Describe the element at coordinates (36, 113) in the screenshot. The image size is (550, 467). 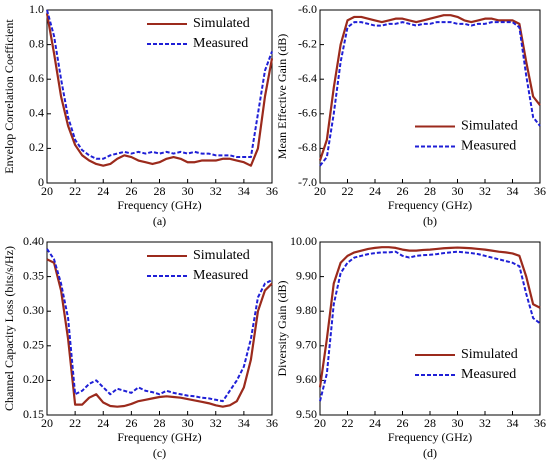
I see `y-tick-label: 0.4` at that location.